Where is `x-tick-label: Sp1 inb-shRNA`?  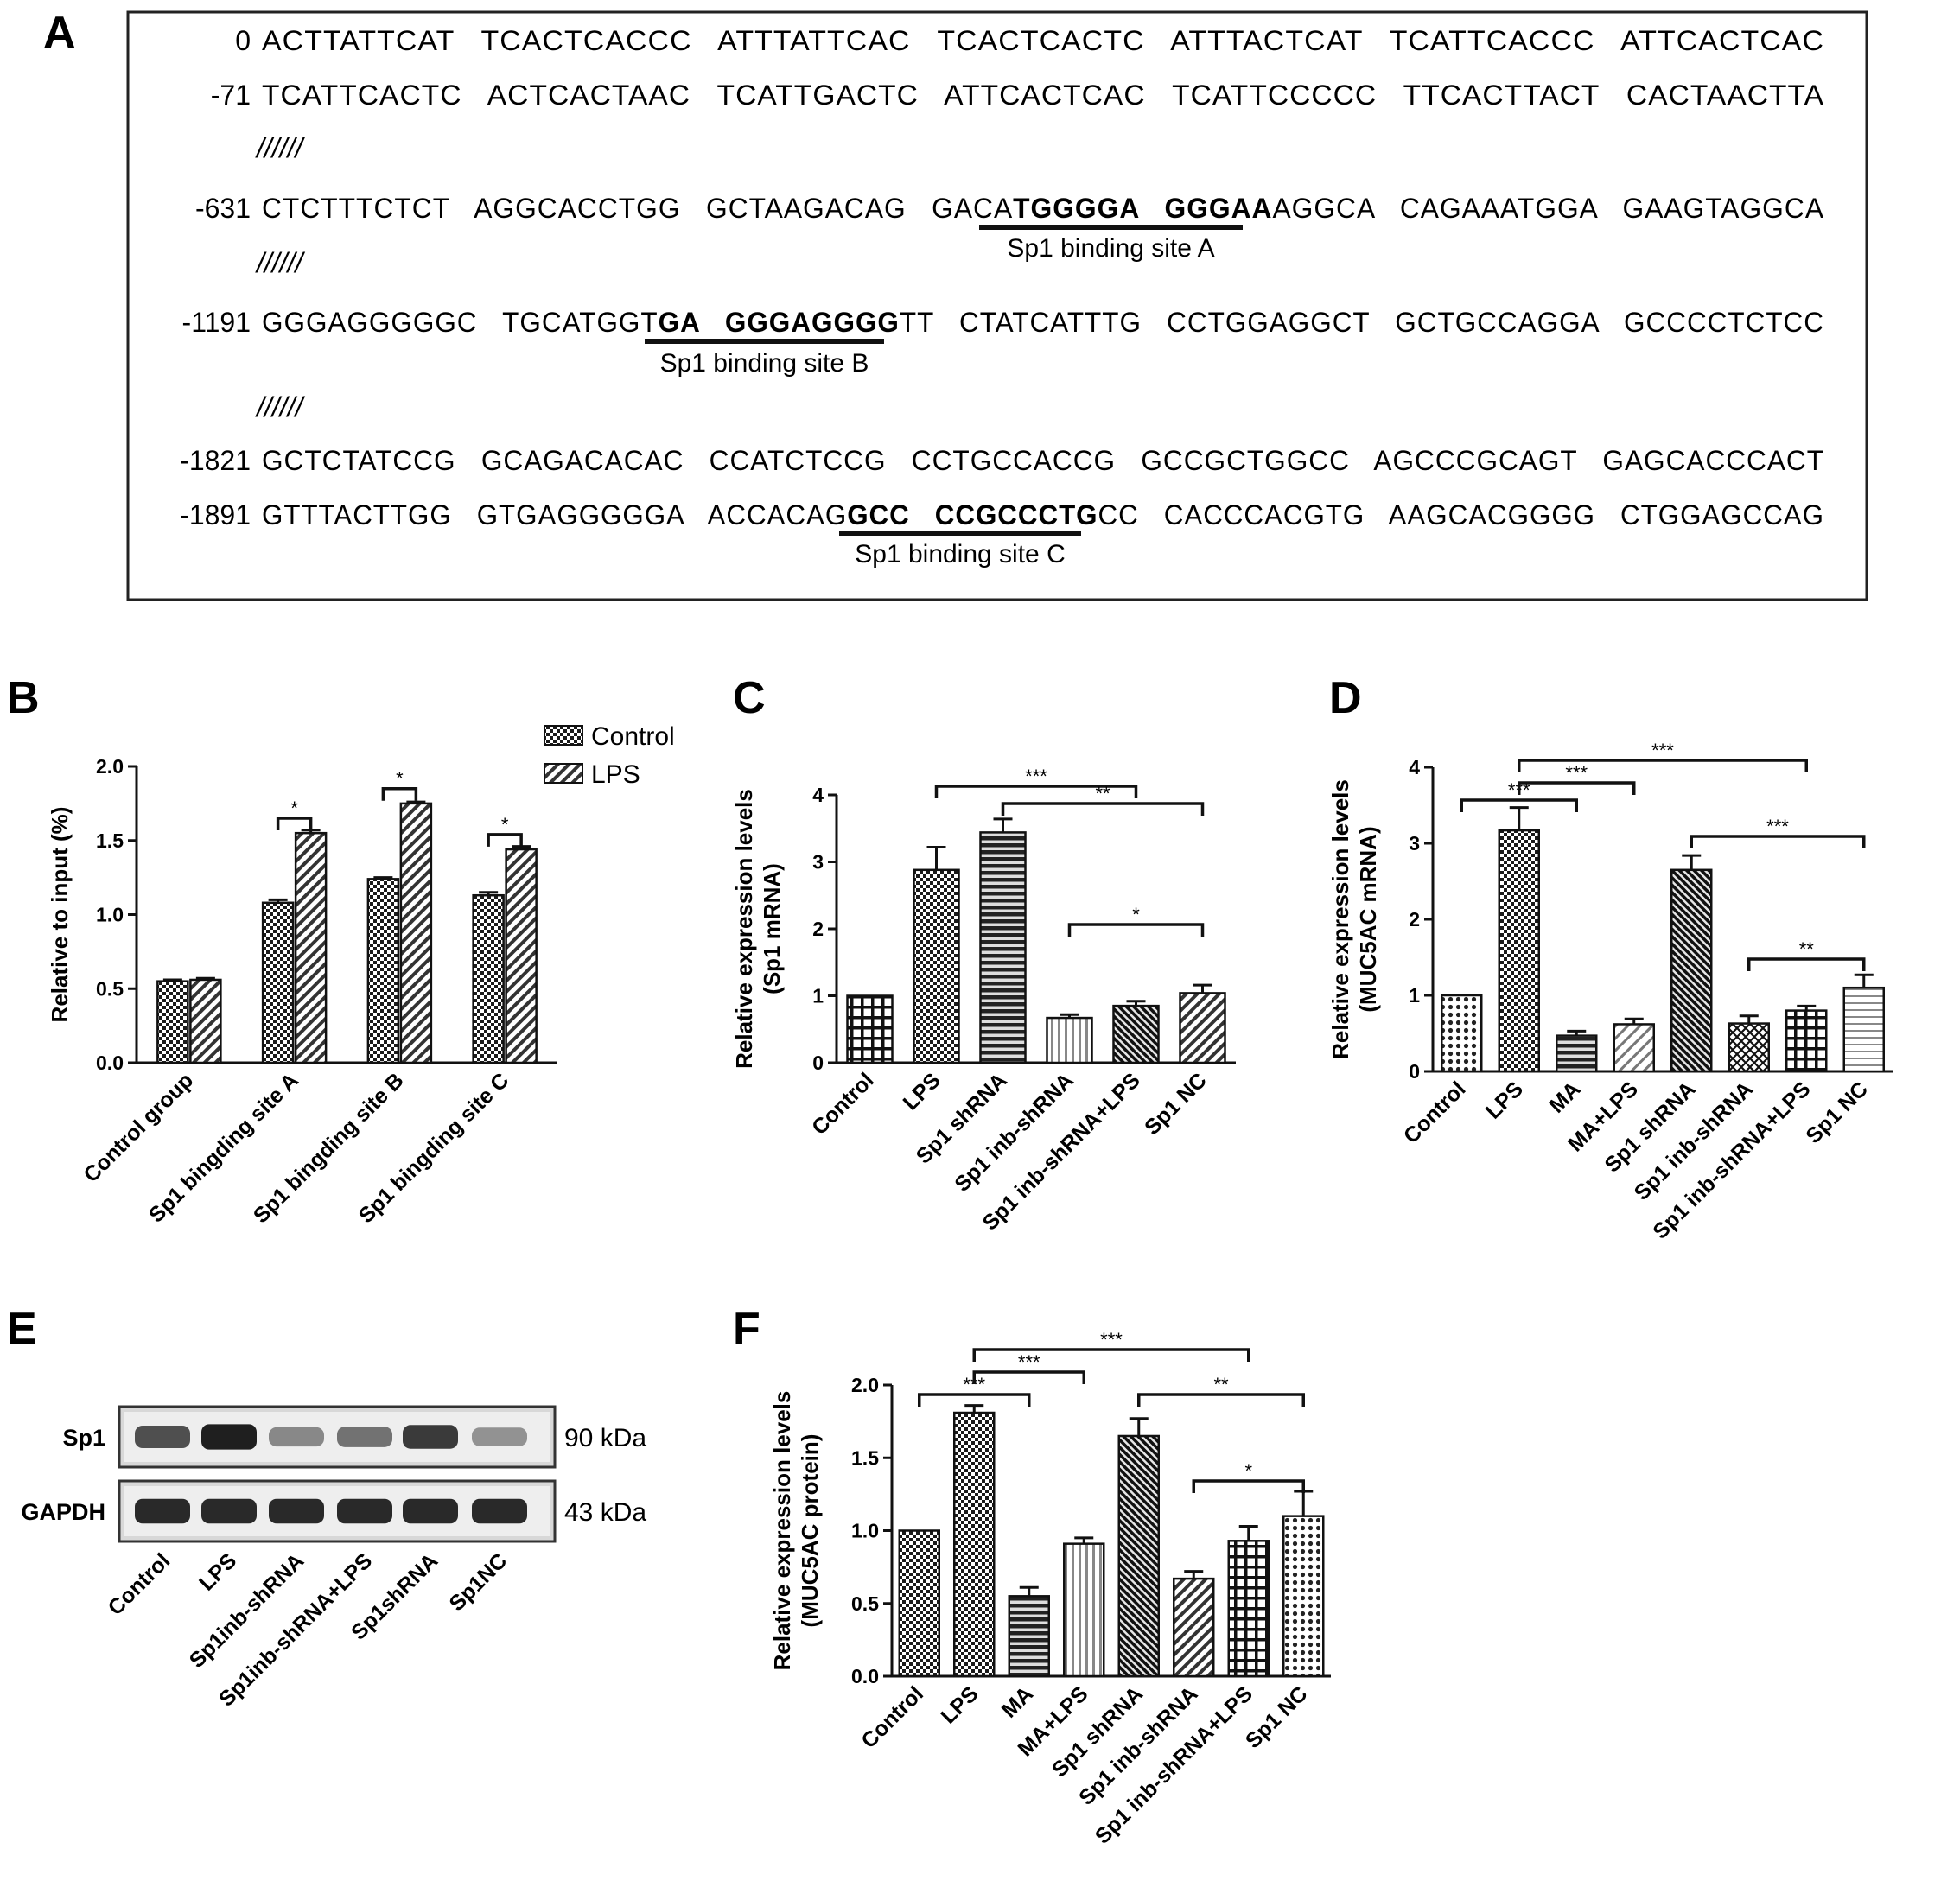
x-tick-label: Sp1 inb-shRNA is located at coordinates (1014, 1132).